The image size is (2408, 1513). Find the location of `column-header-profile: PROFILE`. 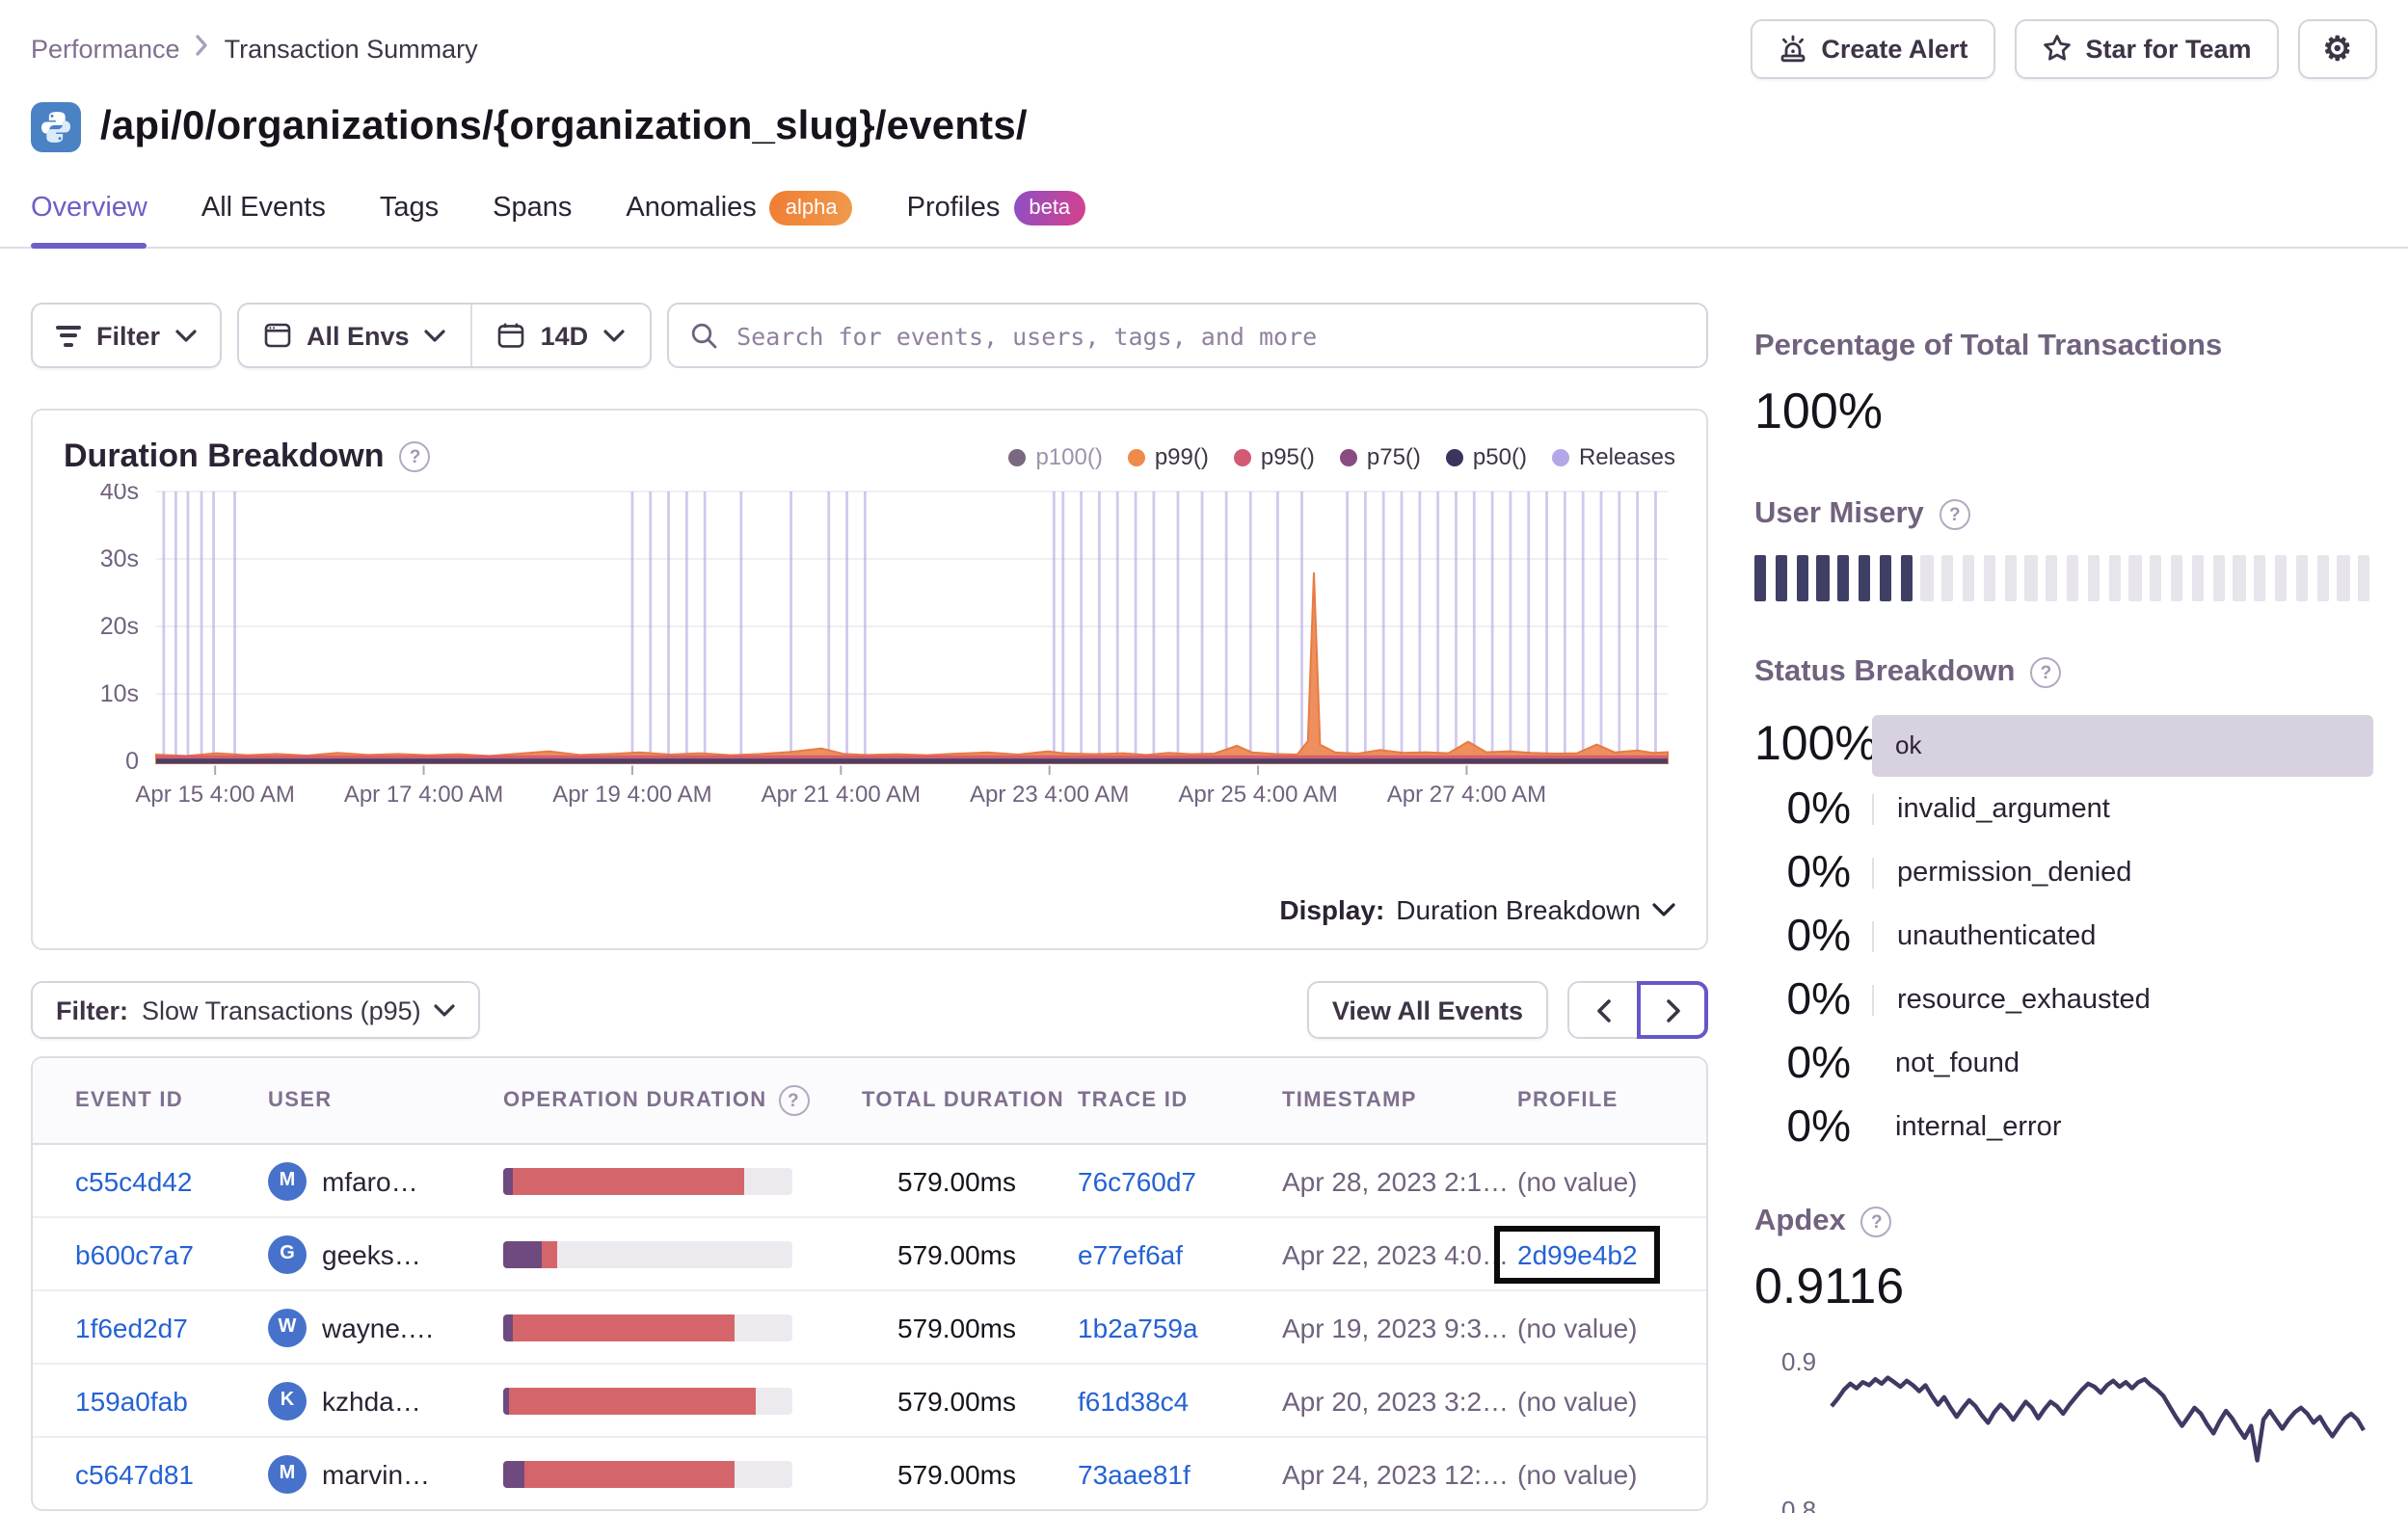

column-header-profile: PROFILE is located at coordinates (1590, 1100).